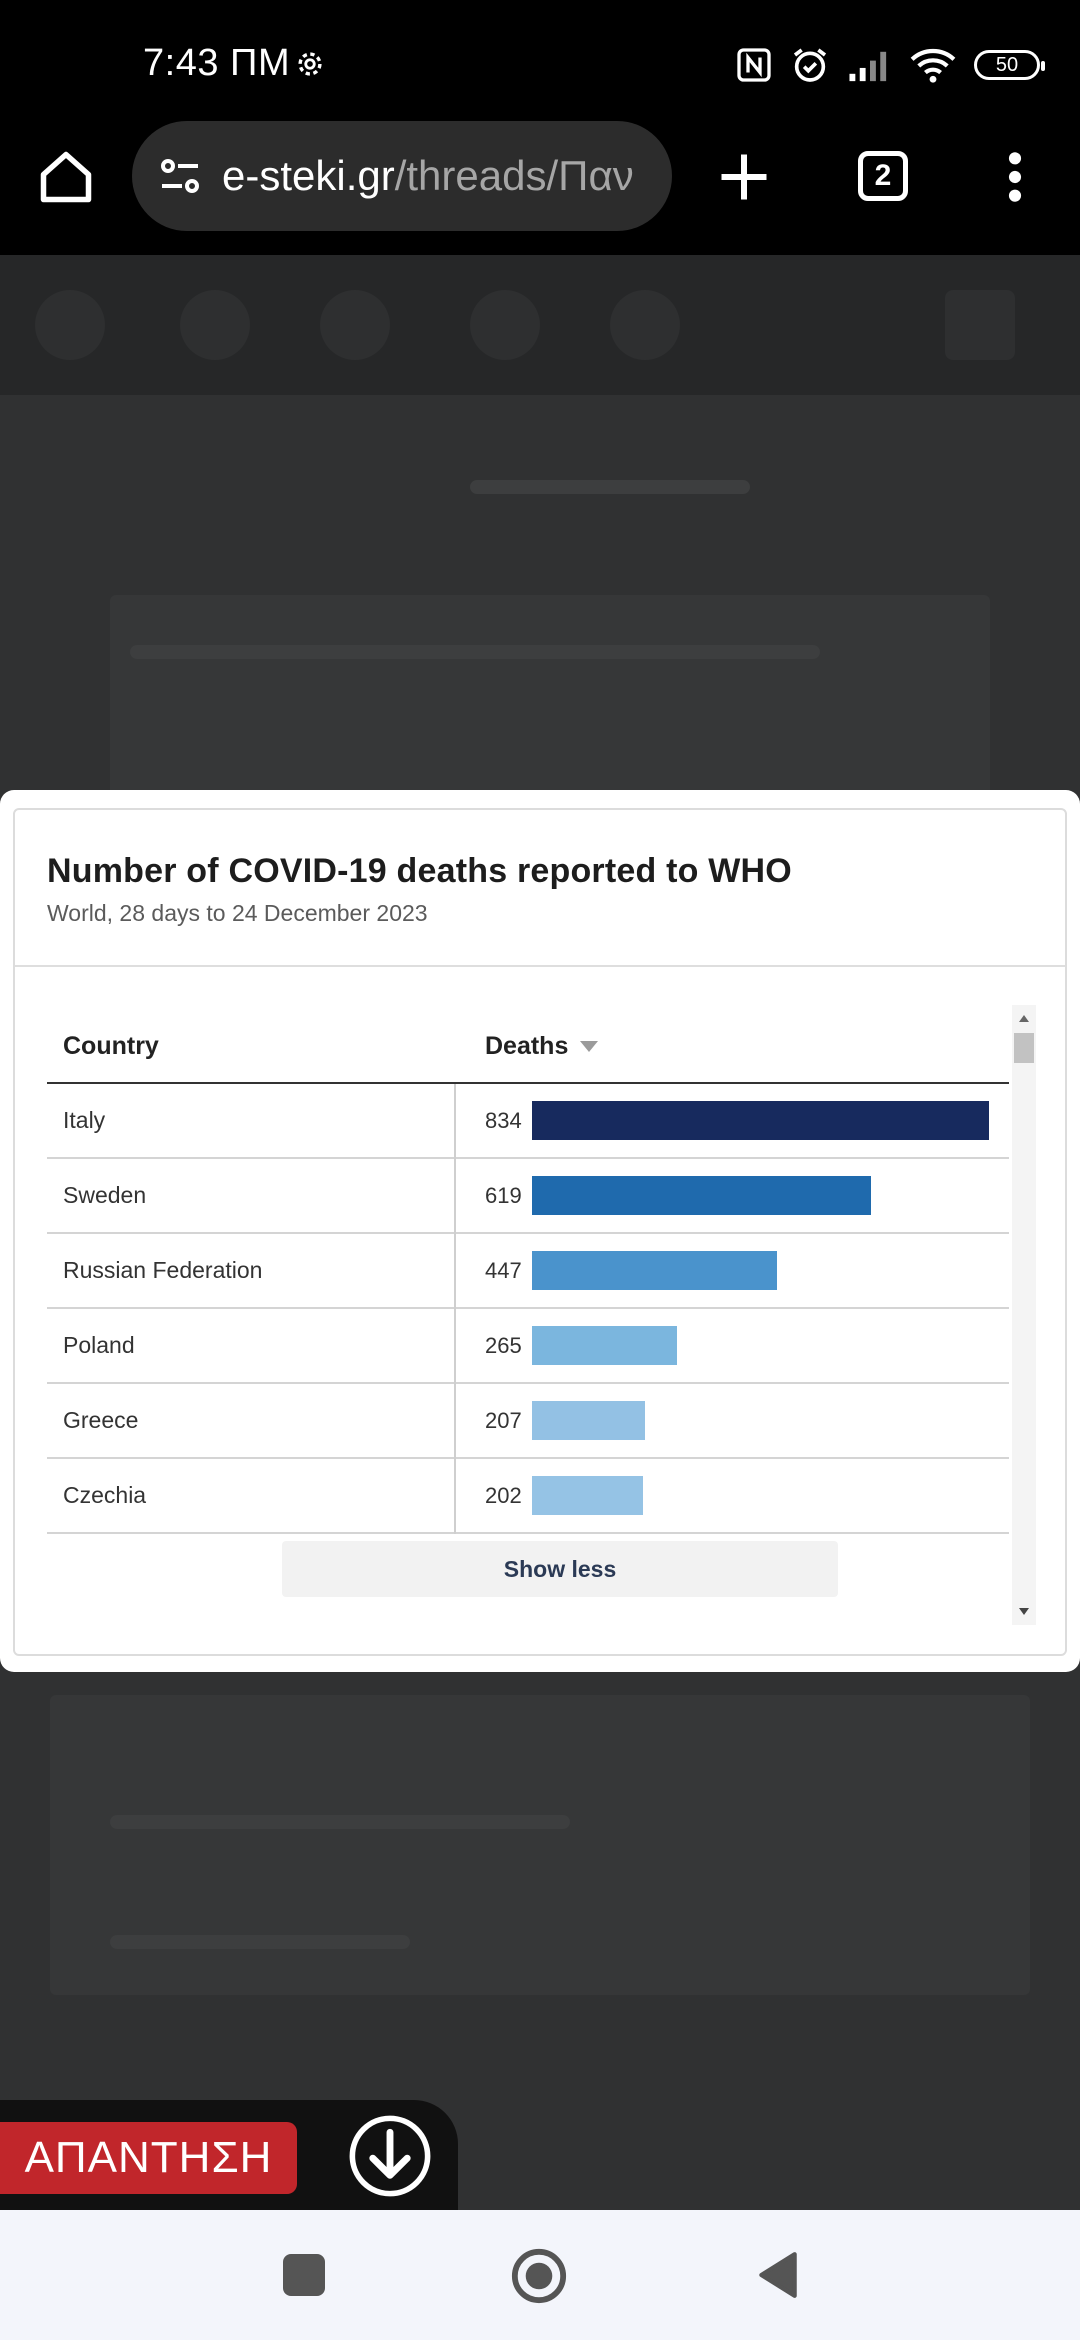 This screenshot has height=2340, width=1080. What do you see at coordinates (528, 1271) in the screenshot?
I see `table-row: Russian Federation 447` at bounding box center [528, 1271].